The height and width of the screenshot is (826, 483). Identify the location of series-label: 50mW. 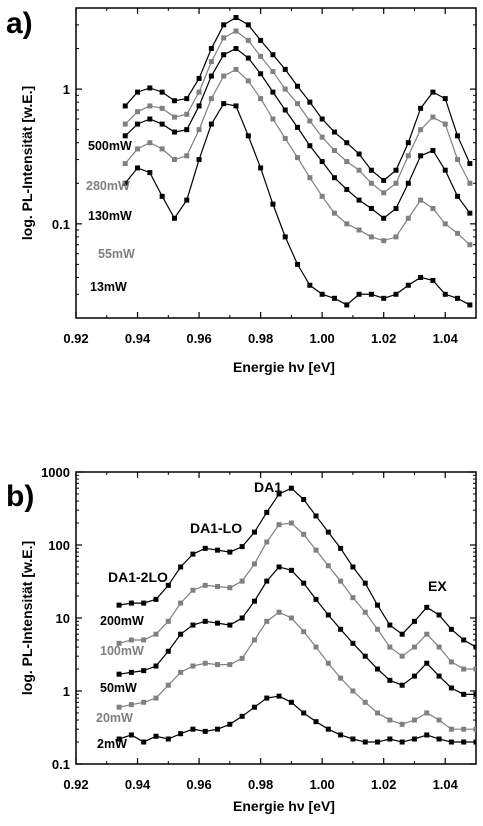
(118, 688).